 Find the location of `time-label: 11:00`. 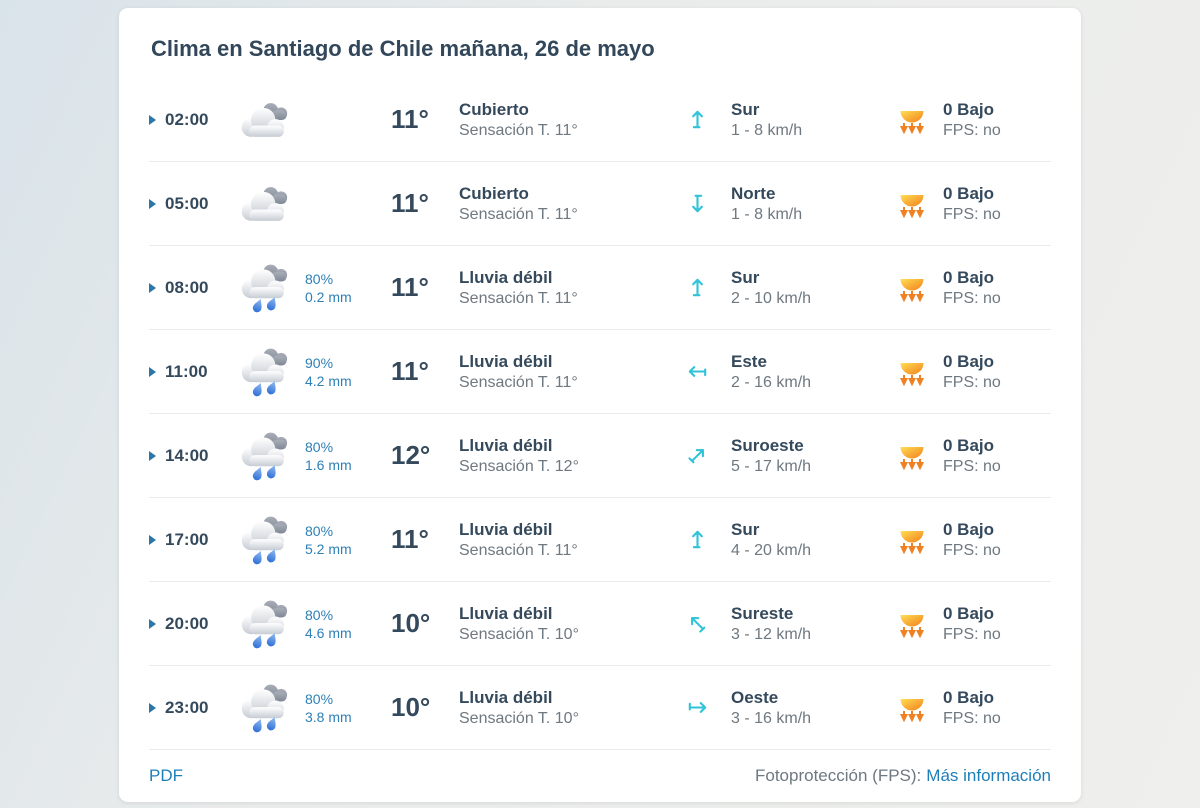

time-label: 11:00 is located at coordinates (186, 371).